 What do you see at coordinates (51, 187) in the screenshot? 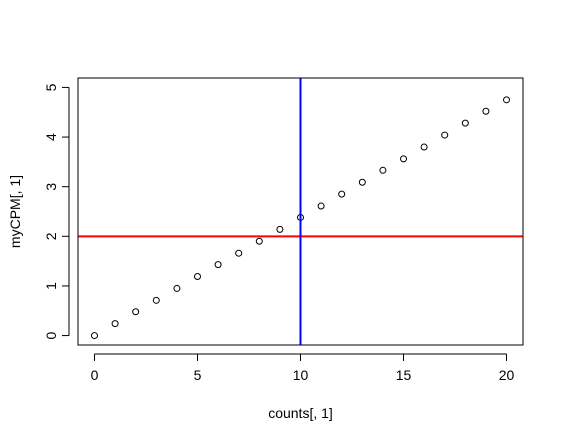
I see `y-tick-label: 3` at bounding box center [51, 187].